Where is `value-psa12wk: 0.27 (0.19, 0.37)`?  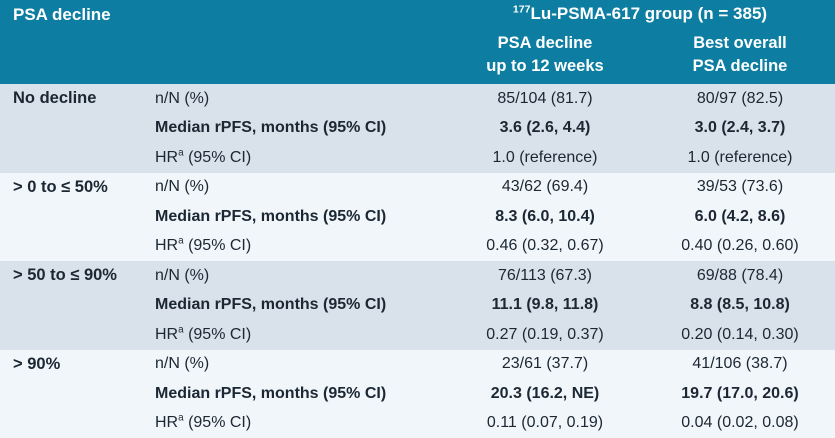 value-psa12wk: 0.27 (0.19, 0.37) is located at coordinates (545, 334).